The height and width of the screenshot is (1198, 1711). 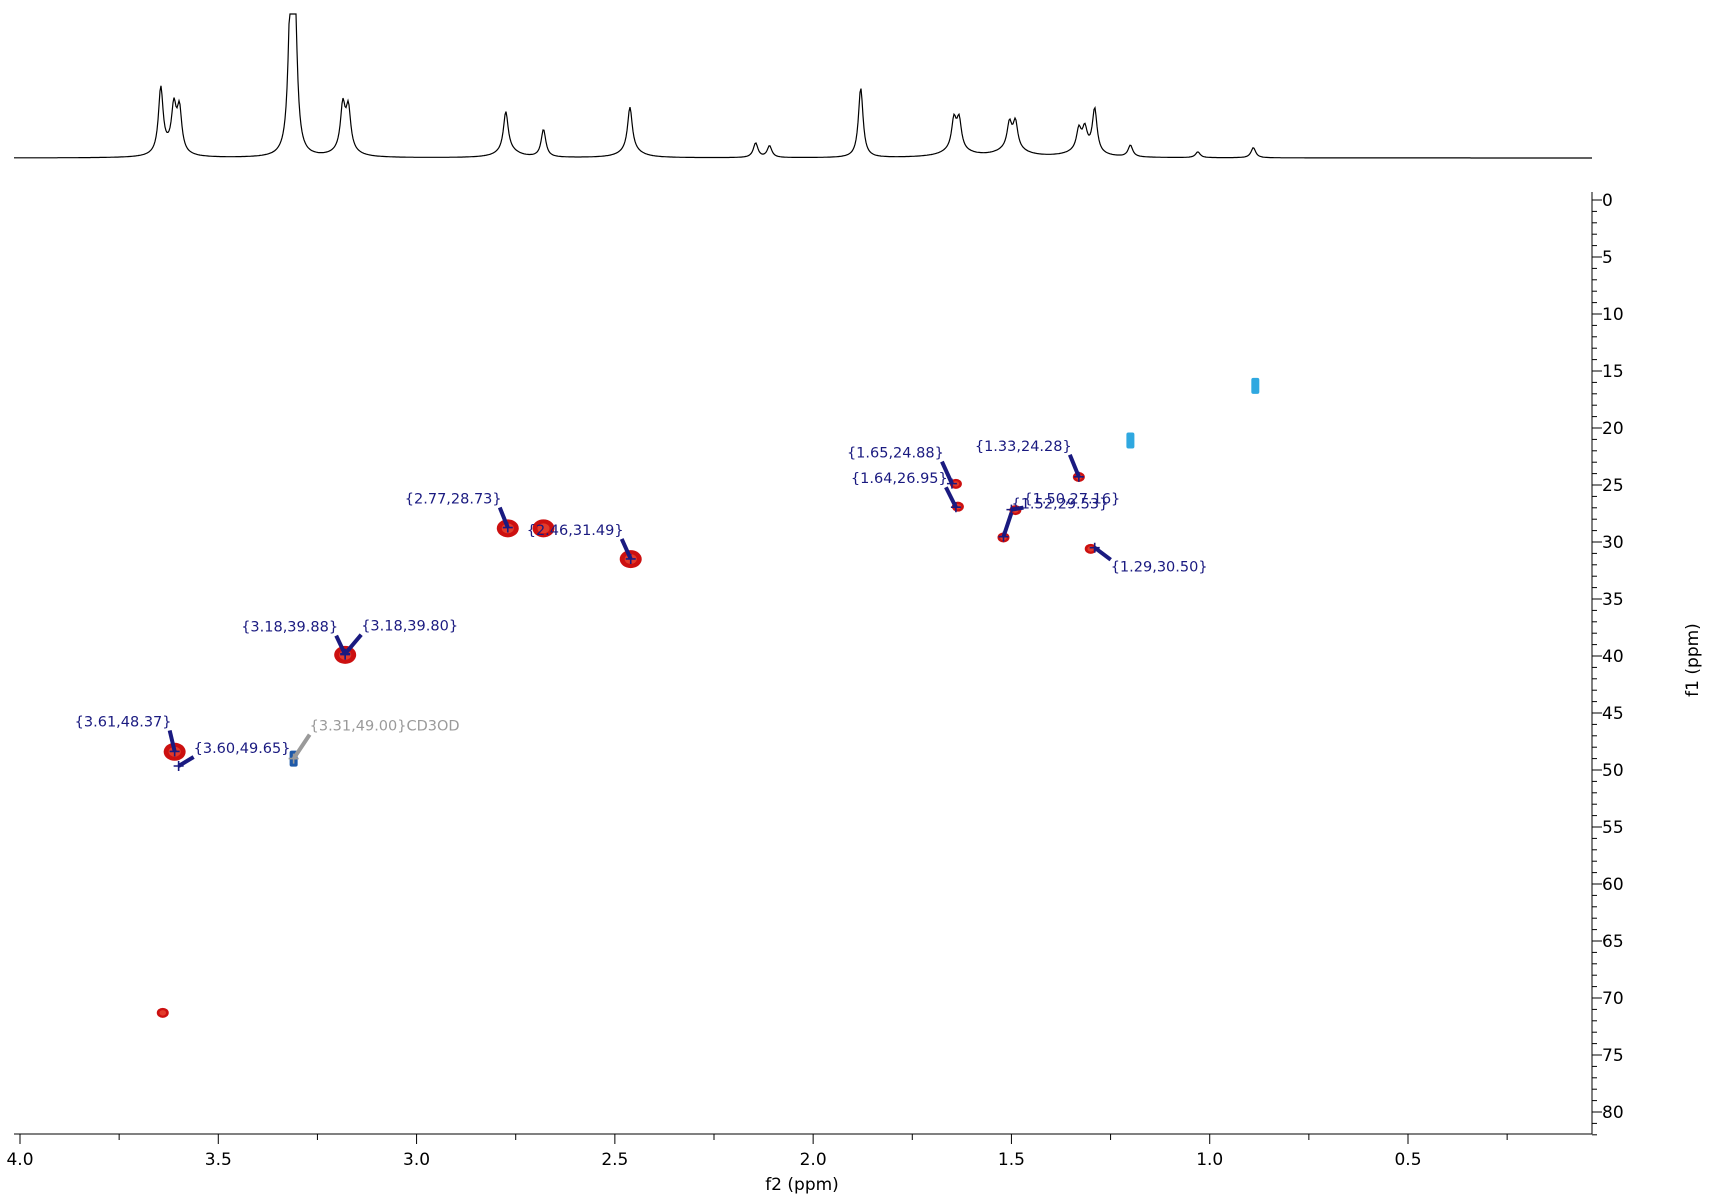 I want to click on x-tick-label: 1.0, so click(x=1209, y=1160).